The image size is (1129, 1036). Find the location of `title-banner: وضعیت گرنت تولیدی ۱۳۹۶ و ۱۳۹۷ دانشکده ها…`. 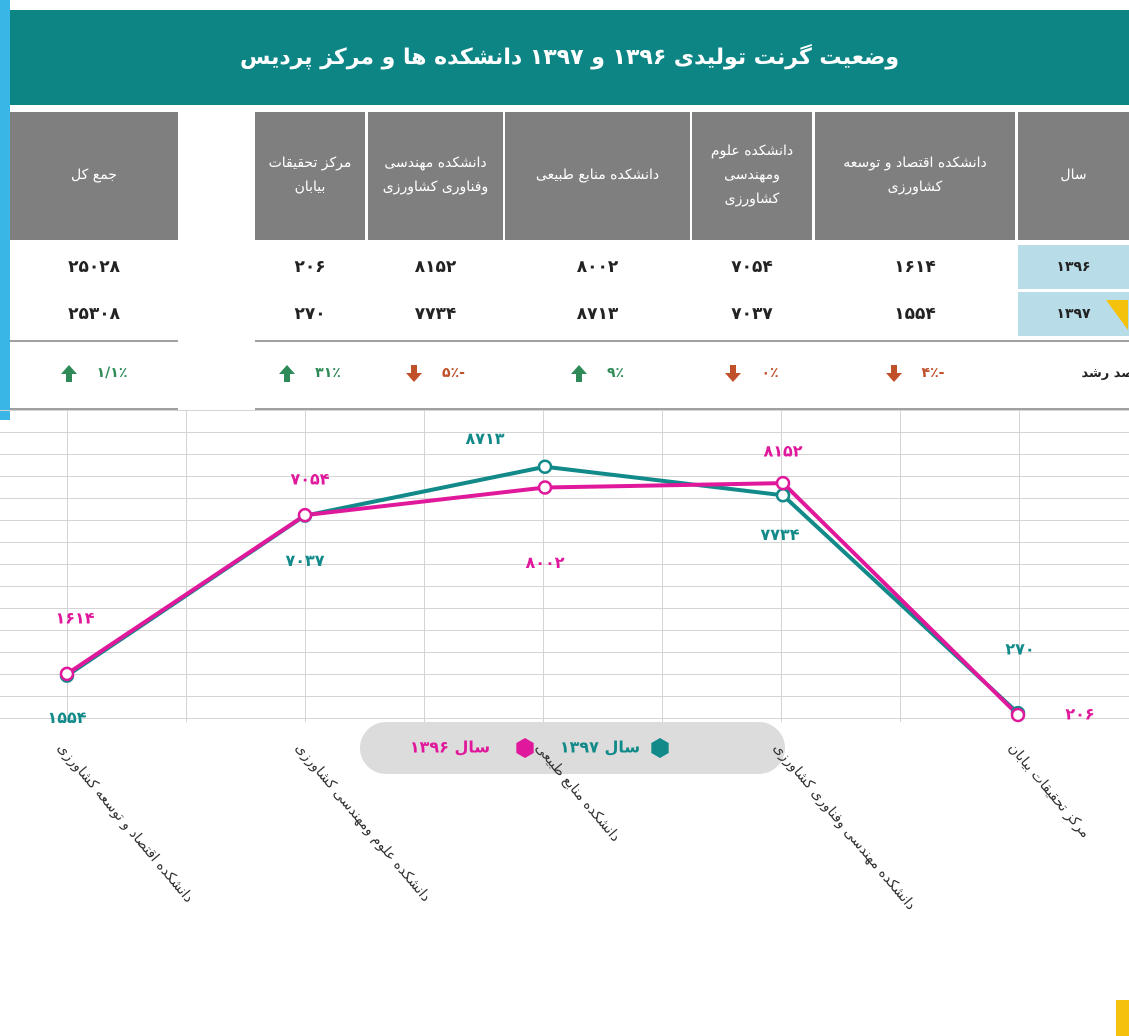

title-banner: وضعیت گرنت تولیدی ۱۳۹۶ و ۱۳۹۷ دانشکده ها… is located at coordinates (569, 57).